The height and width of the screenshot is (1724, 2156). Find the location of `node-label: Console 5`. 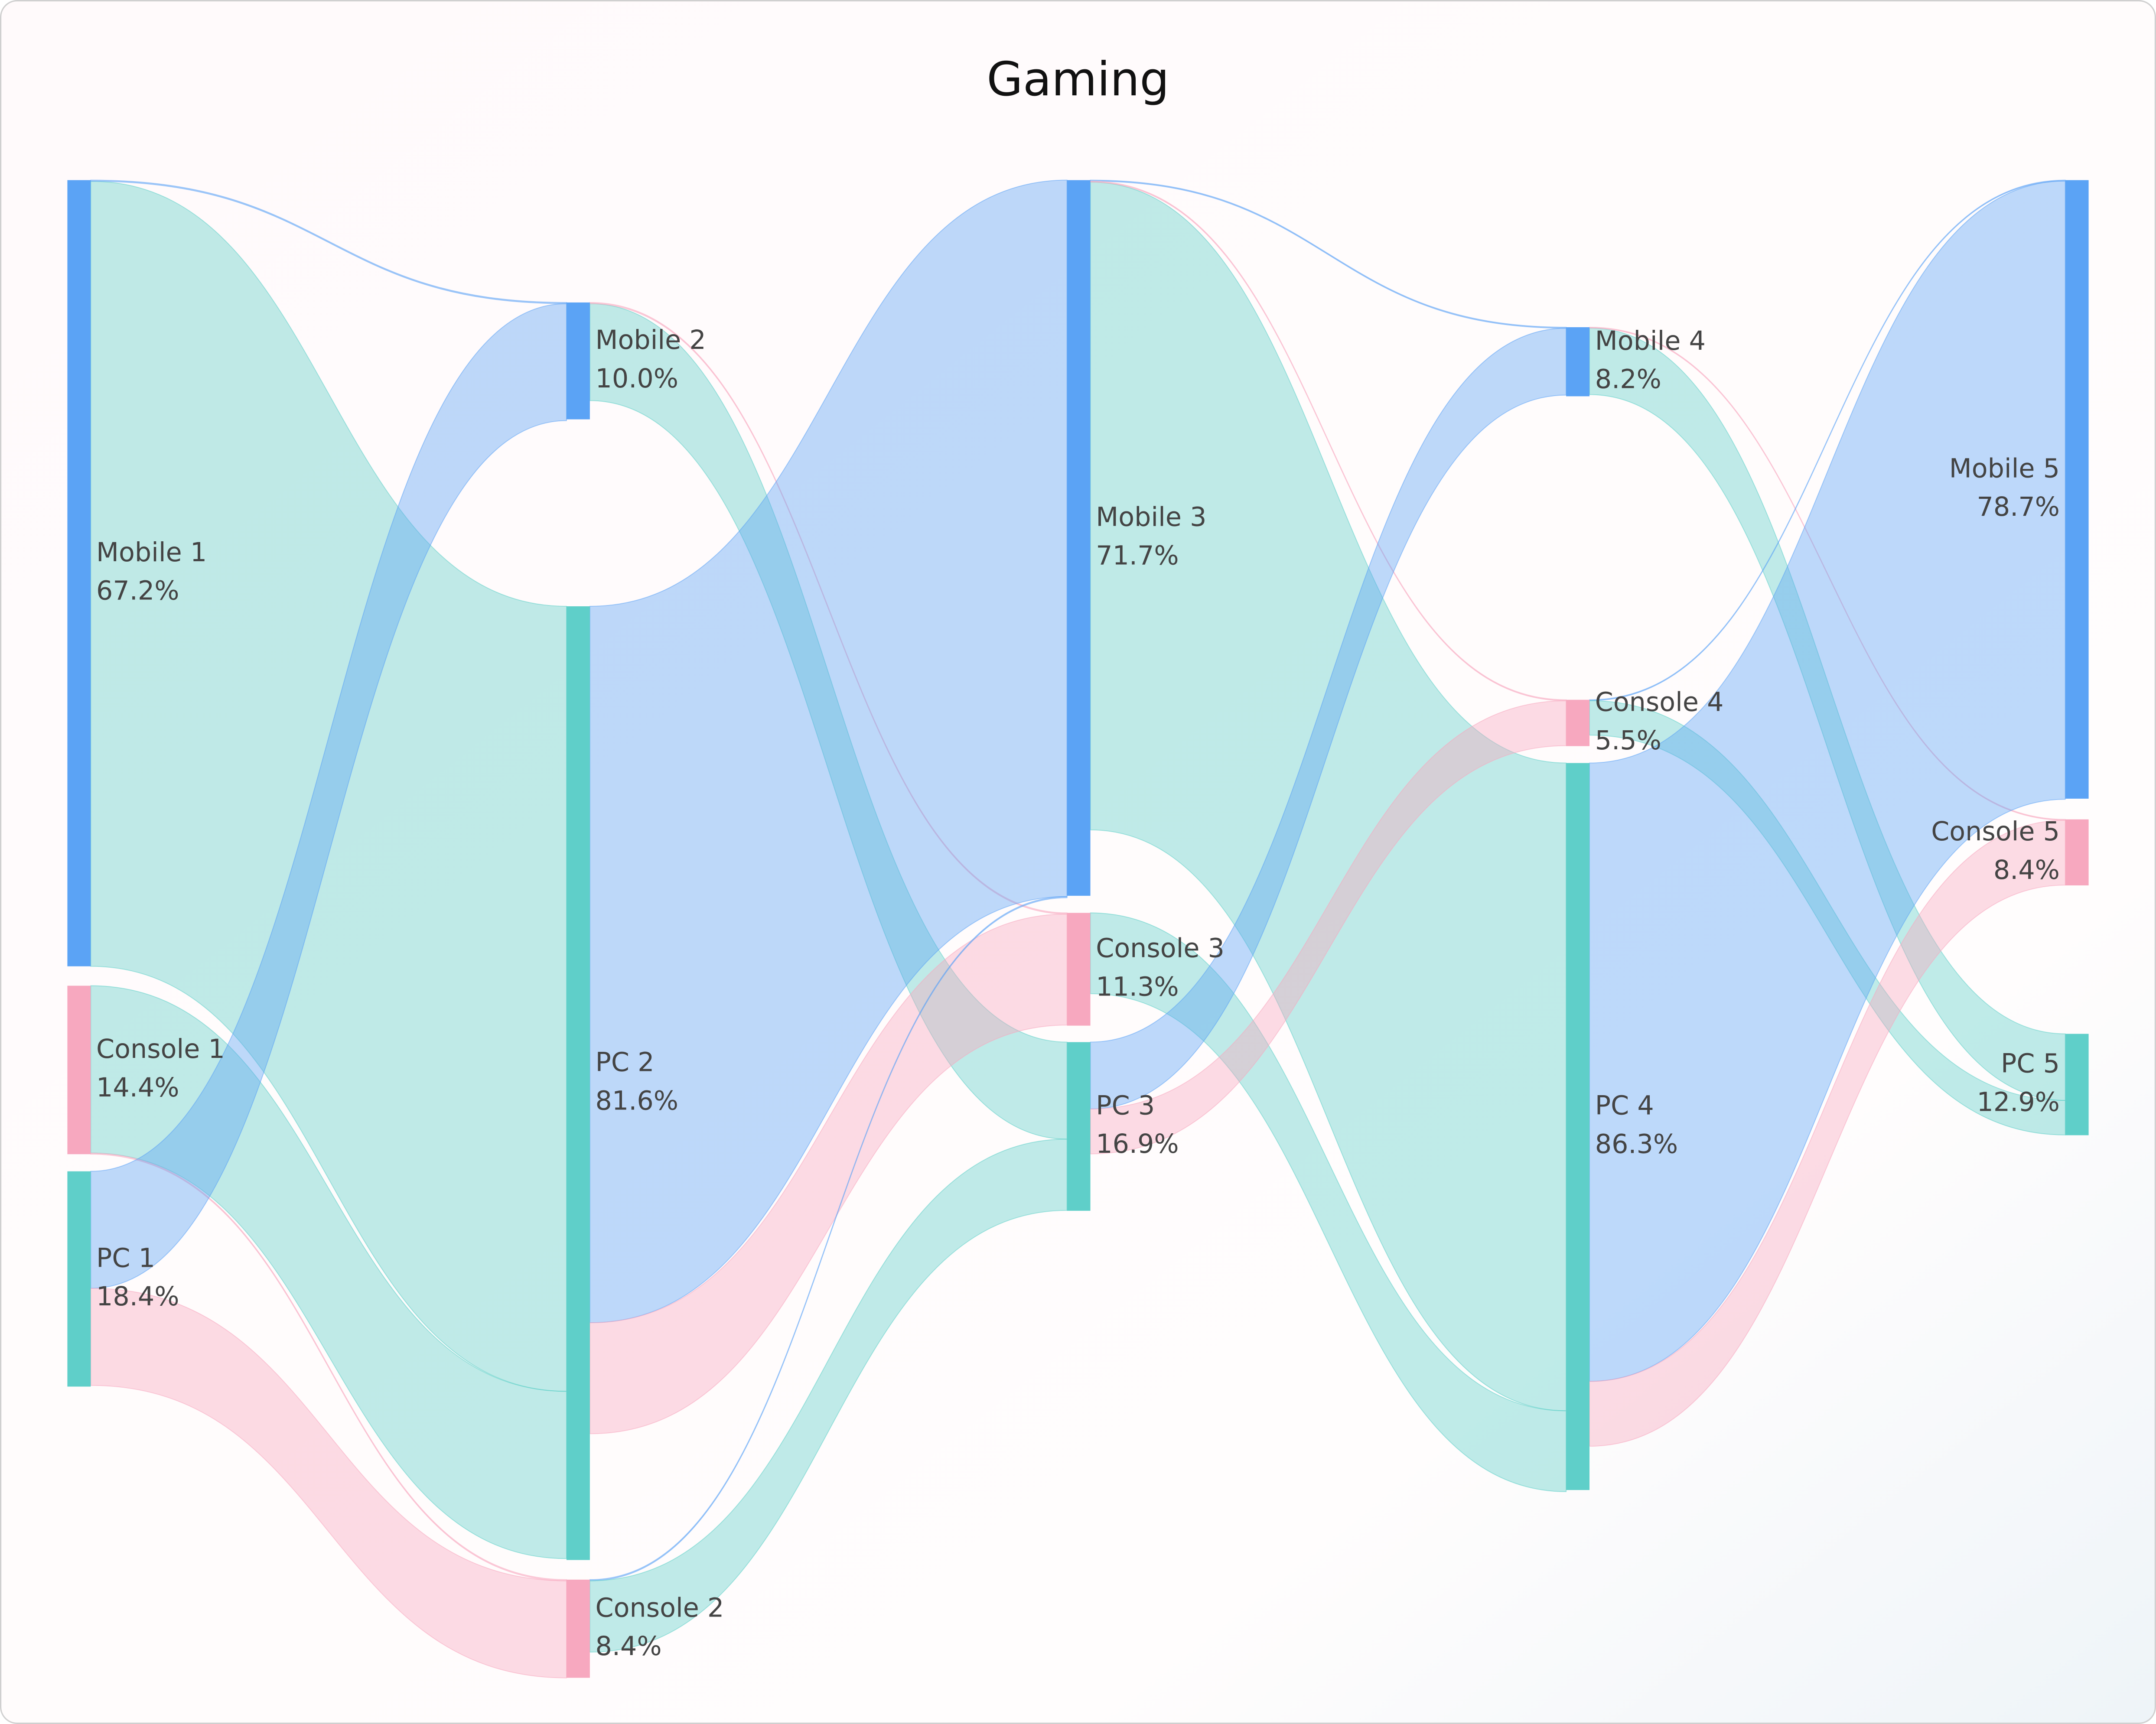

node-label: Console 5 is located at coordinates (1996, 832).